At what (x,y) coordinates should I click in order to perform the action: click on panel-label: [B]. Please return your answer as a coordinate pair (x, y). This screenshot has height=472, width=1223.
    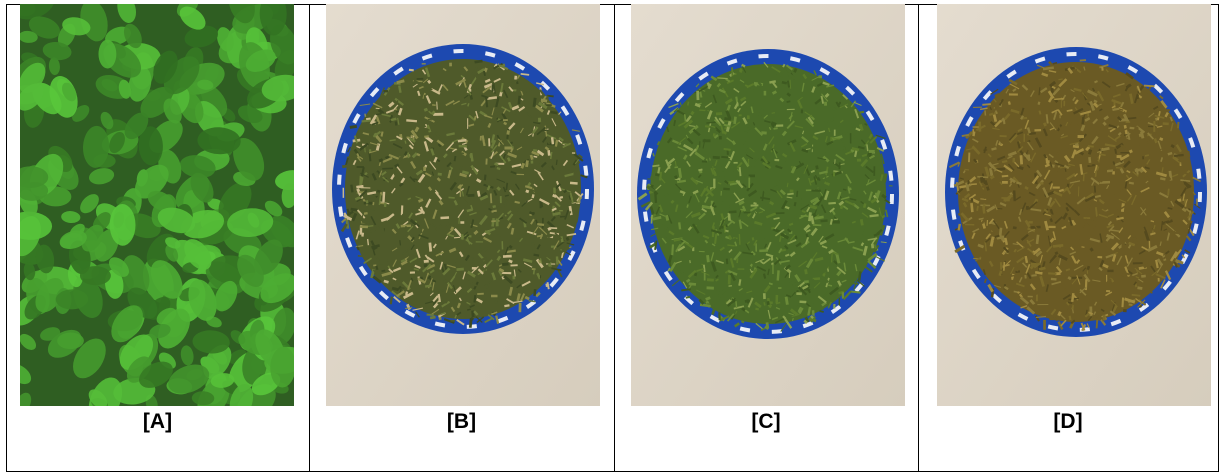
    Looking at the image, I should click on (461, 421).